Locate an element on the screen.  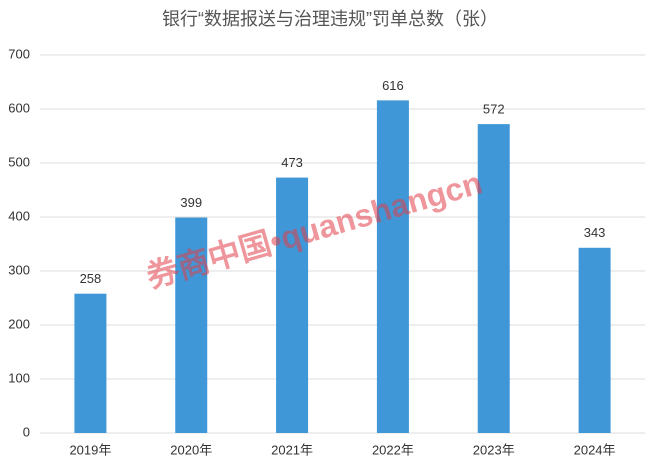
y-tick-label: 300 is located at coordinates (19, 269).